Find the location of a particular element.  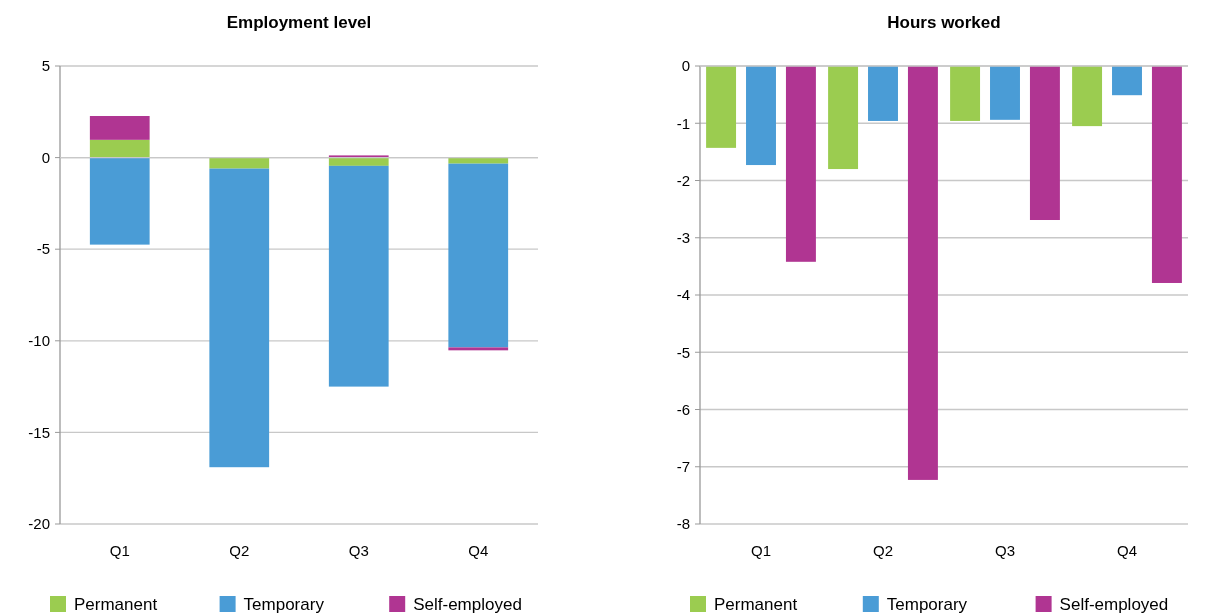

y-tick-label: -1 is located at coordinates (683, 123).